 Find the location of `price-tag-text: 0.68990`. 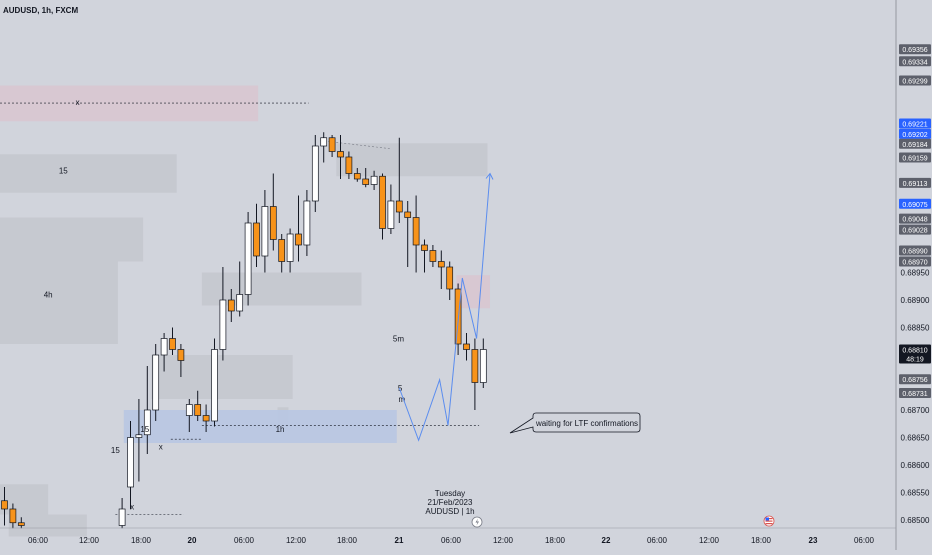

price-tag-text: 0.68990 is located at coordinates (914, 252).